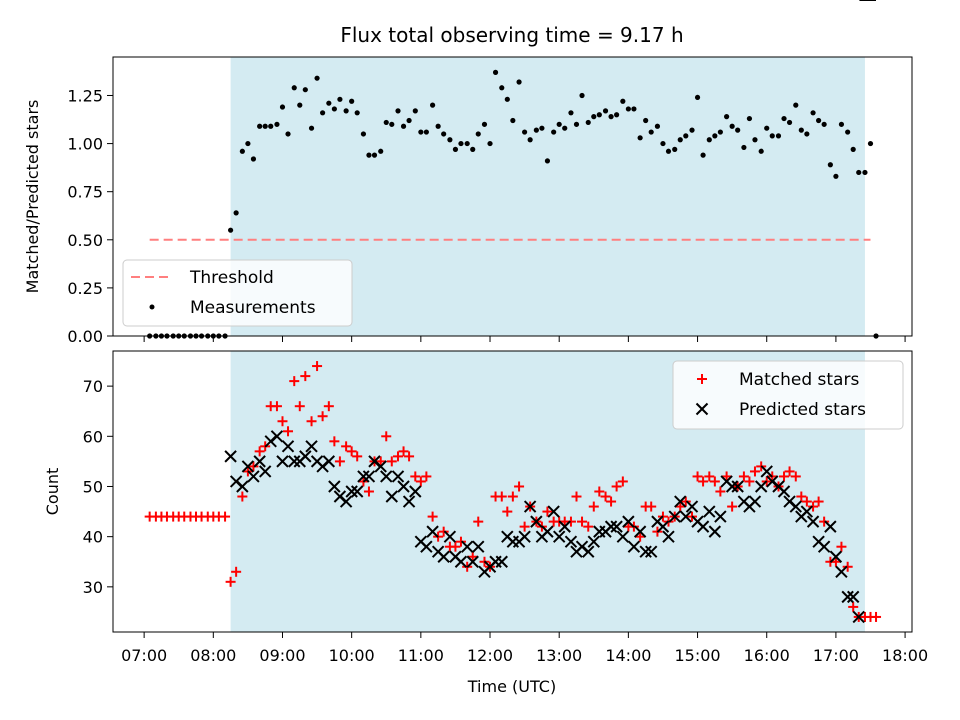 The image size is (960, 720). I want to click on top-legend: Threshold Measurements, so click(237, 293).